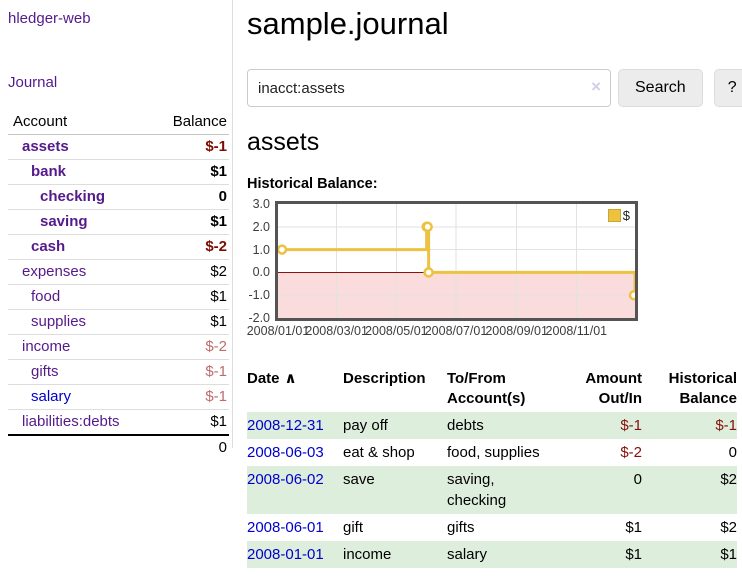 The width and height of the screenshot is (742, 582). What do you see at coordinates (429, 88) in the screenshot?
I see `search-input` at bounding box center [429, 88].